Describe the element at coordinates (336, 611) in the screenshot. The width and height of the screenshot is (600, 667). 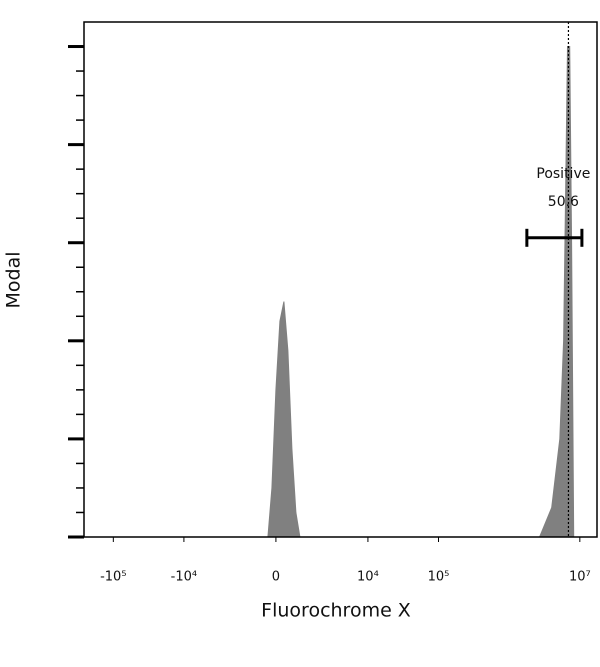
I see `x-axis-title: Fluorochrome X` at that location.